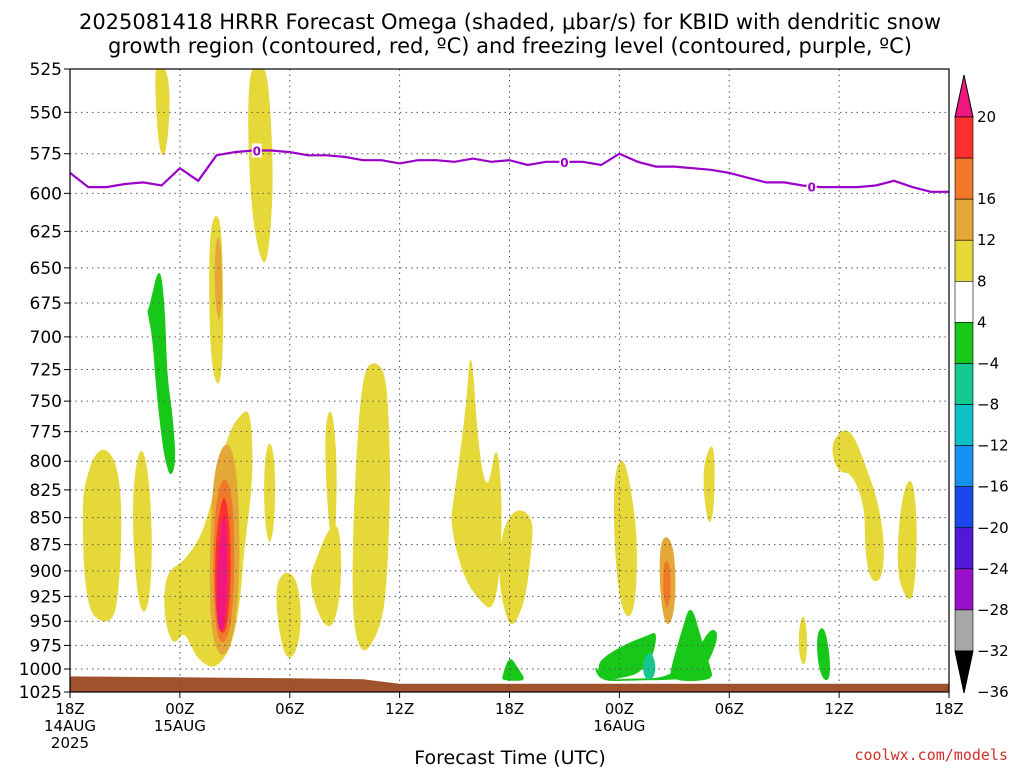 This screenshot has height=768, width=1024. Describe the element at coordinates (993, 487) in the screenshot. I see `colorbar-label: −16` at that location.